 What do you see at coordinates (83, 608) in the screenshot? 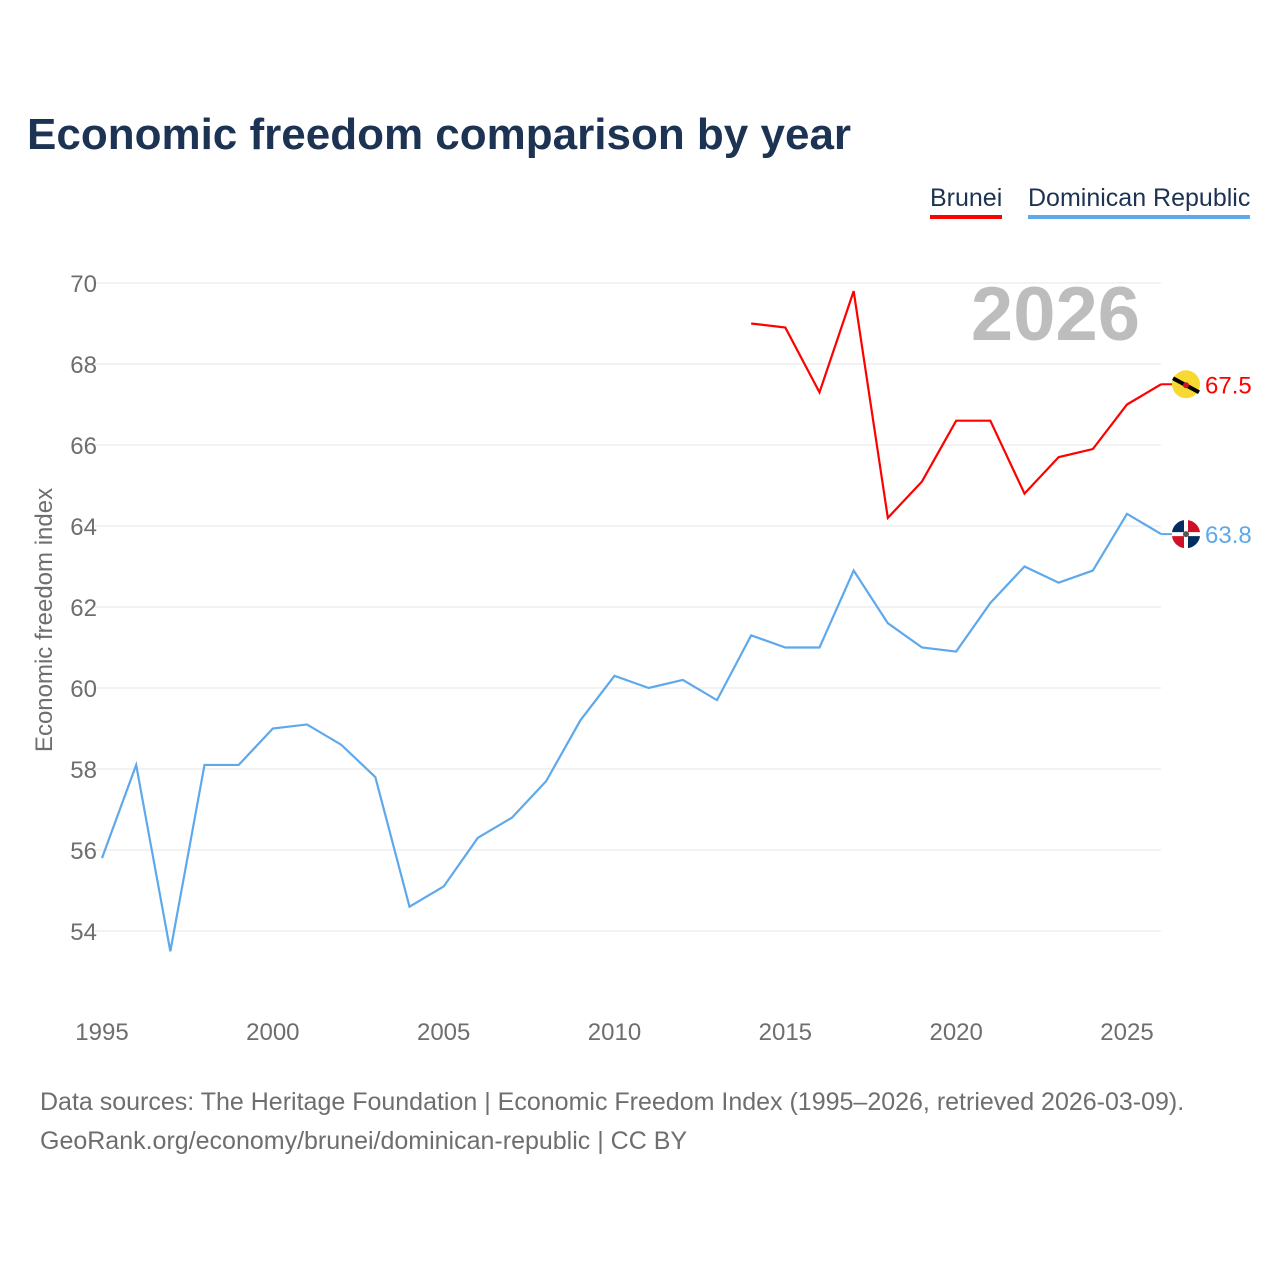
I see `y-tick-label: 62` at bounding box center [83, 608].